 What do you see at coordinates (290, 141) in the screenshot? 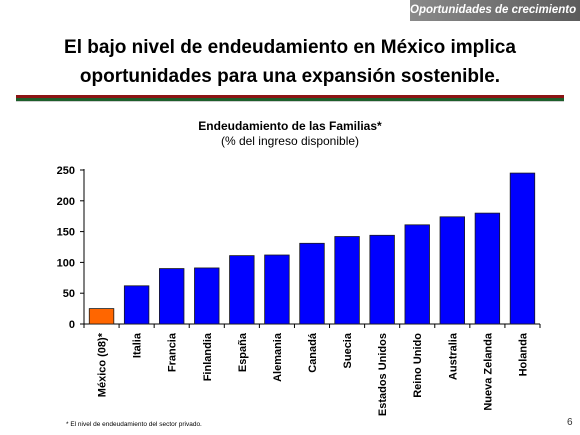
I see `chart-subtitle: (% del ingreso disponible)` at bounding box center [290, 141].